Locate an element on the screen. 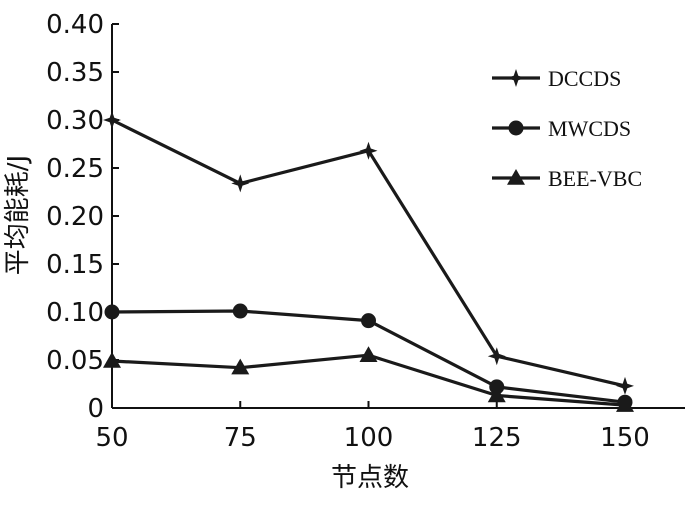  y-tick-label: 0.35 is located at coordinates (75, 73).